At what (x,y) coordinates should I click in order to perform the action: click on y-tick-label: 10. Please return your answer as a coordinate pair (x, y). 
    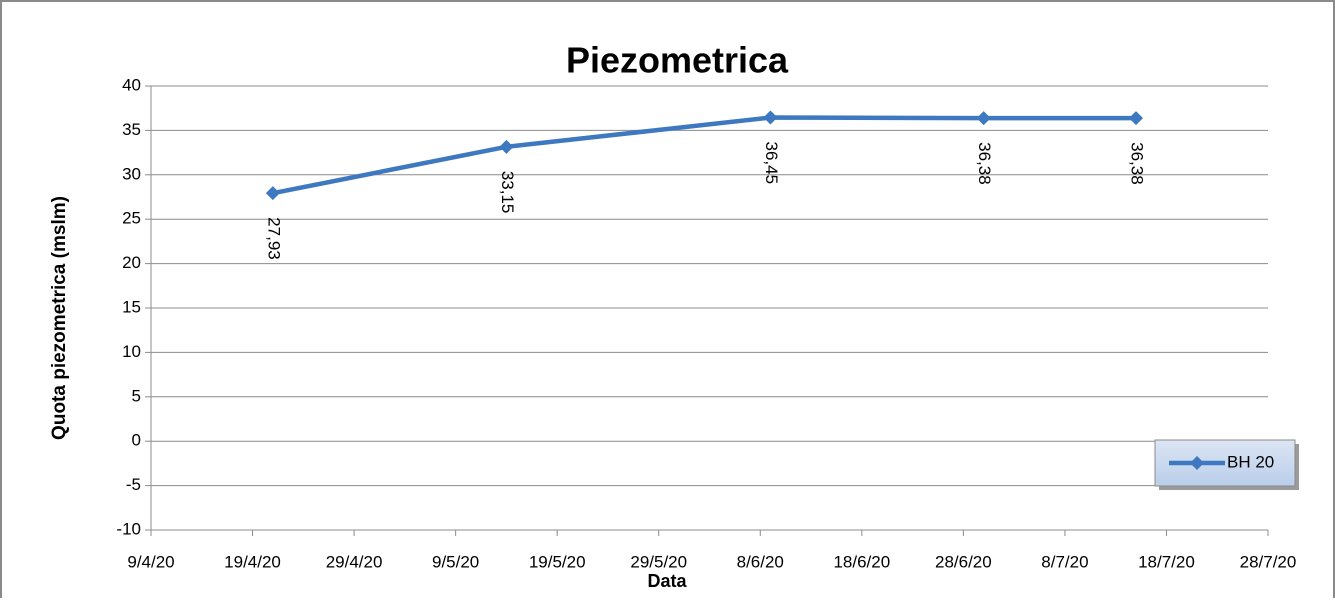
    Looking at the image, I should click on (131, 351).